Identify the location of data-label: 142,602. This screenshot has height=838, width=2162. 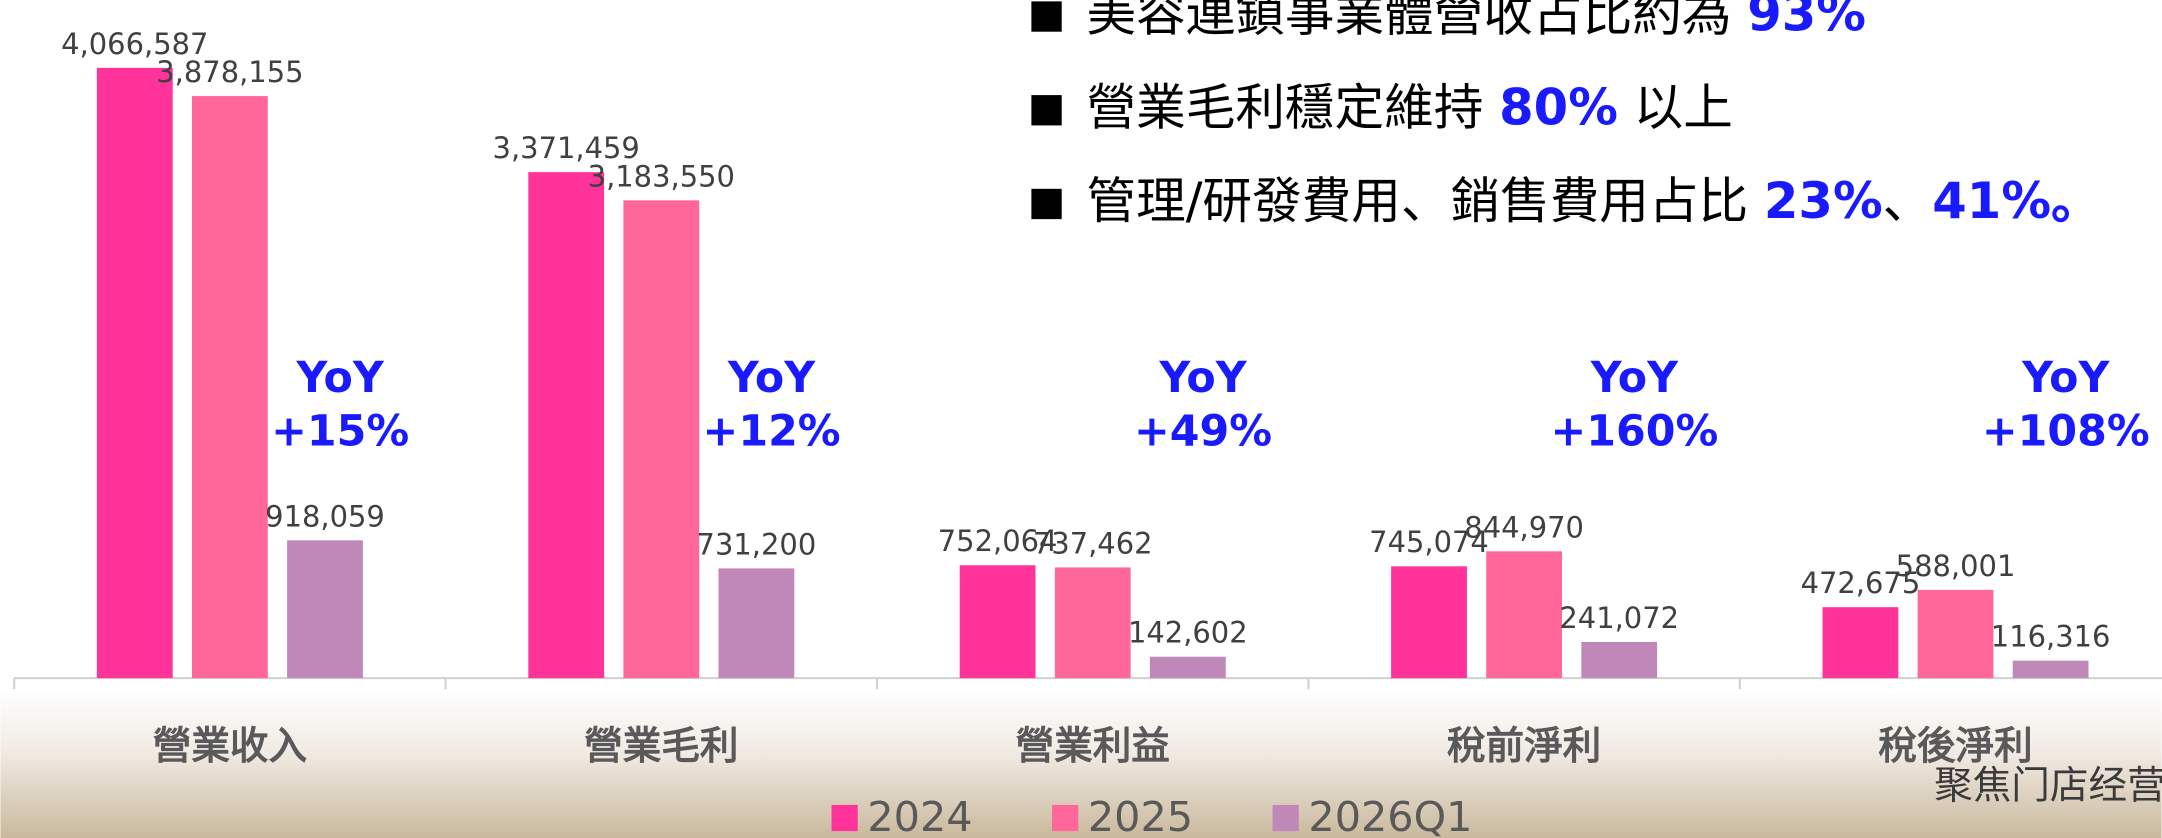
(1188, 633).